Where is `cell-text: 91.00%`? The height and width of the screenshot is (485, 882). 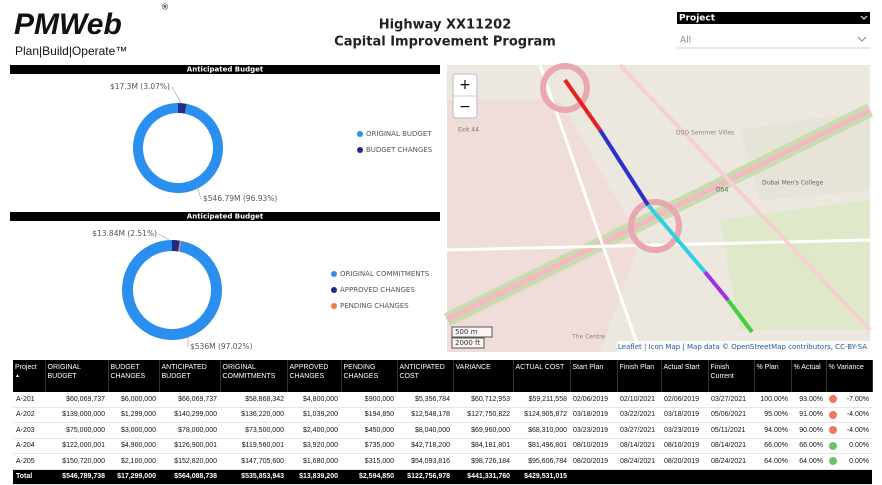
cell-text: 91.00% is located at coordinates (811, 415).